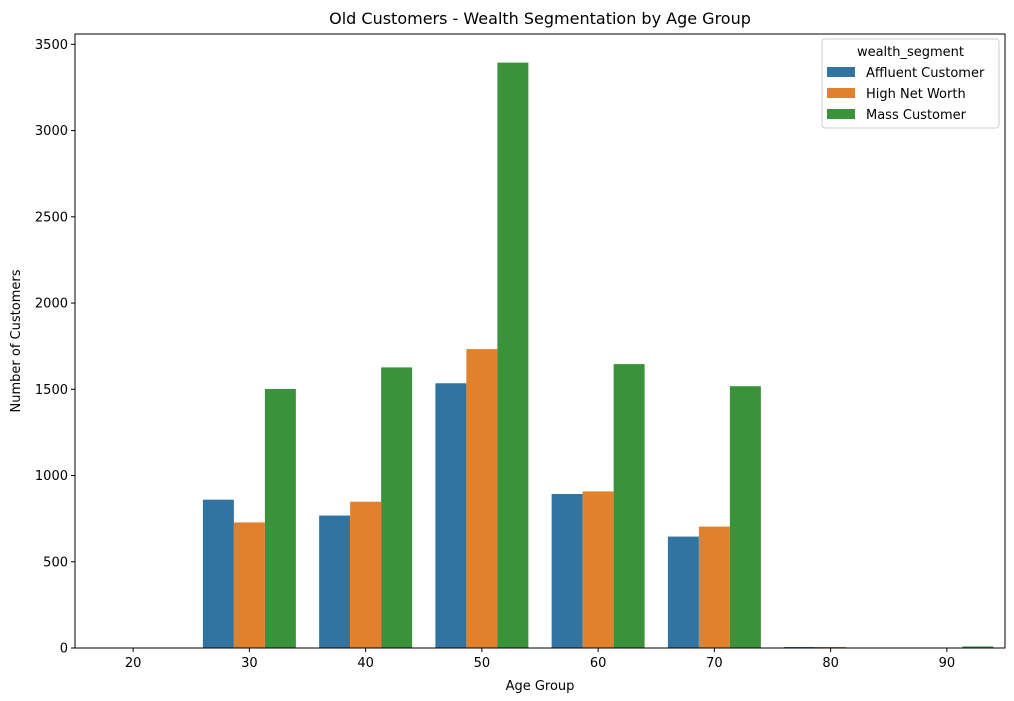  Describe the element at coordinates (51, 217) in the screenshot. I see `y-tick-label: 2500` at that location.